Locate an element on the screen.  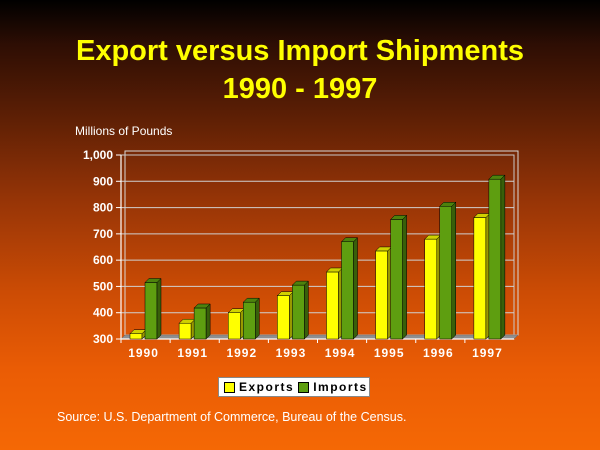
bar-imports-1995 is located at coordinates (396, 279).